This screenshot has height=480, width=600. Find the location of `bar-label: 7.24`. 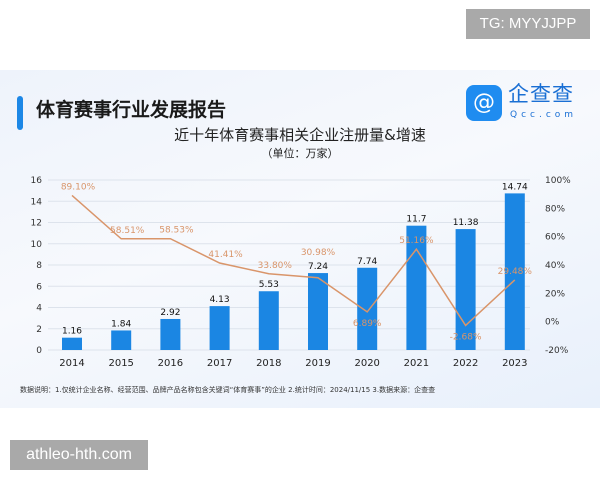

bar-label: 7.24 is located at coordinates (318, 267).